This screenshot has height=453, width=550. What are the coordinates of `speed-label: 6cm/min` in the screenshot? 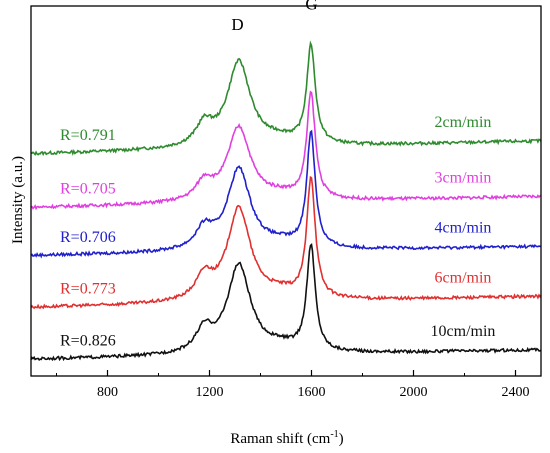 It's located at (463, 277).